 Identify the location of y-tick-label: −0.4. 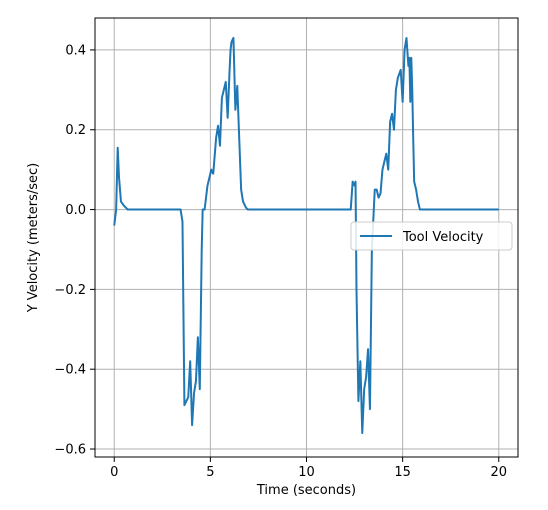
(70, 370).